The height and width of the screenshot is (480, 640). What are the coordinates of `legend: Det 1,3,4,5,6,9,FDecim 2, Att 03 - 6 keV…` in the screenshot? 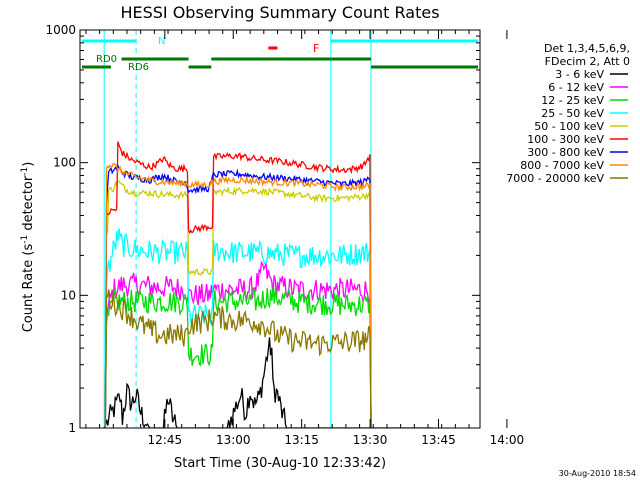 It's located at (568, 113).